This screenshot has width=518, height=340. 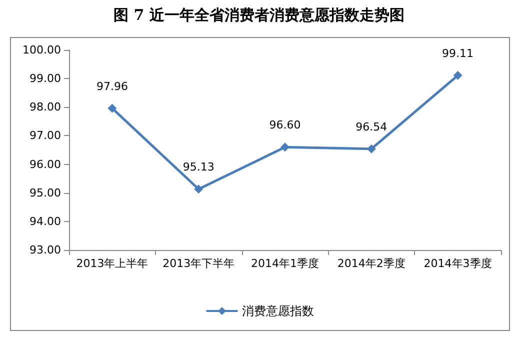 I want to click on x-tick-label: 2013年上半年, so click(x=112, y=263).